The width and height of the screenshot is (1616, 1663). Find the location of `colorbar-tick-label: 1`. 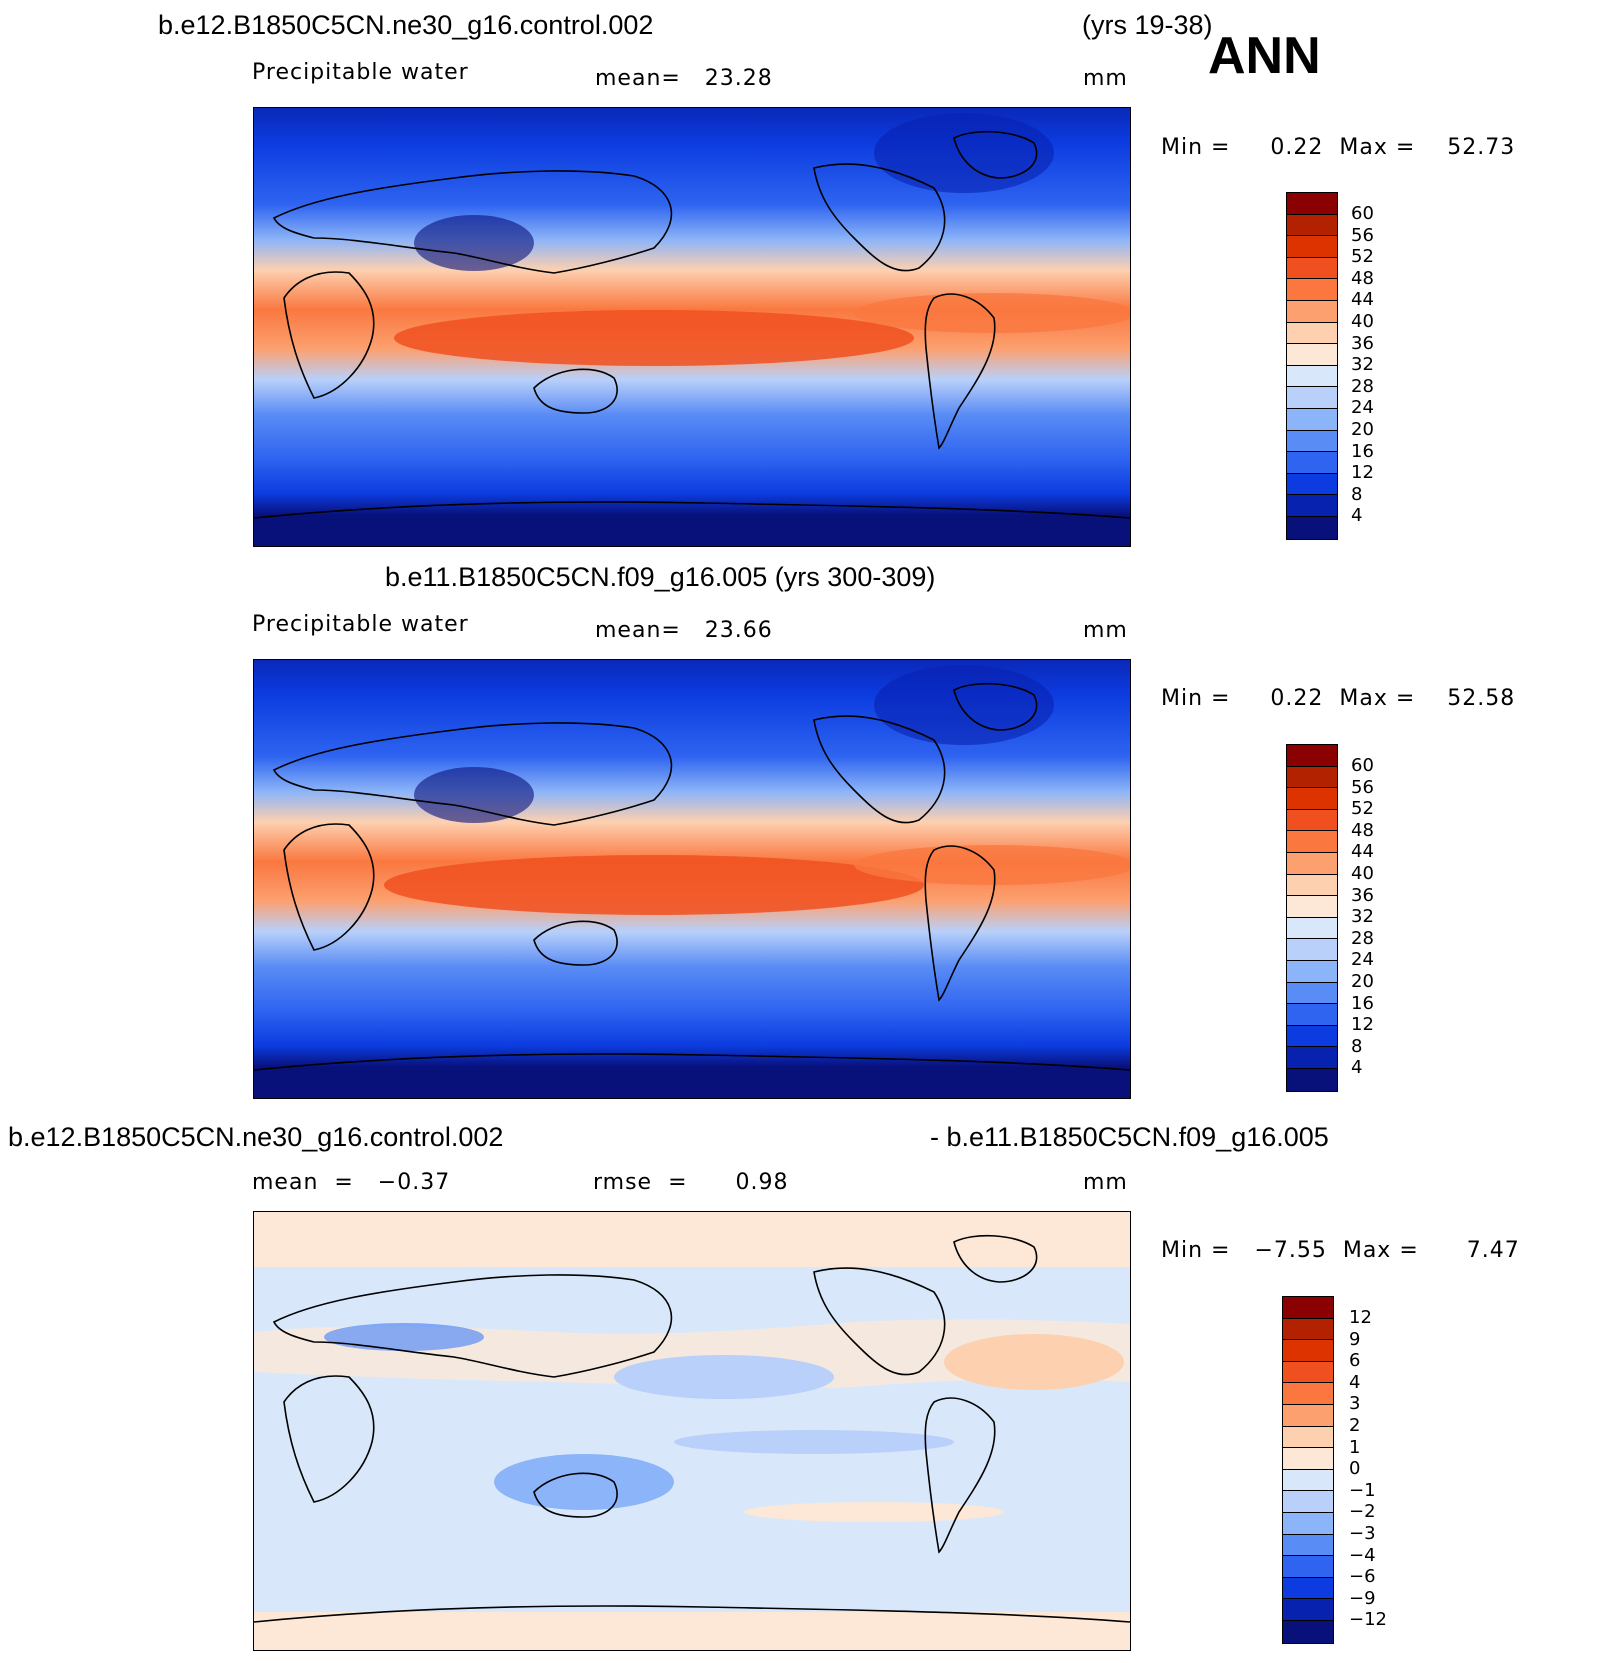

colorbar-tick-label: 1 is located at coordinates (1355, 1447).